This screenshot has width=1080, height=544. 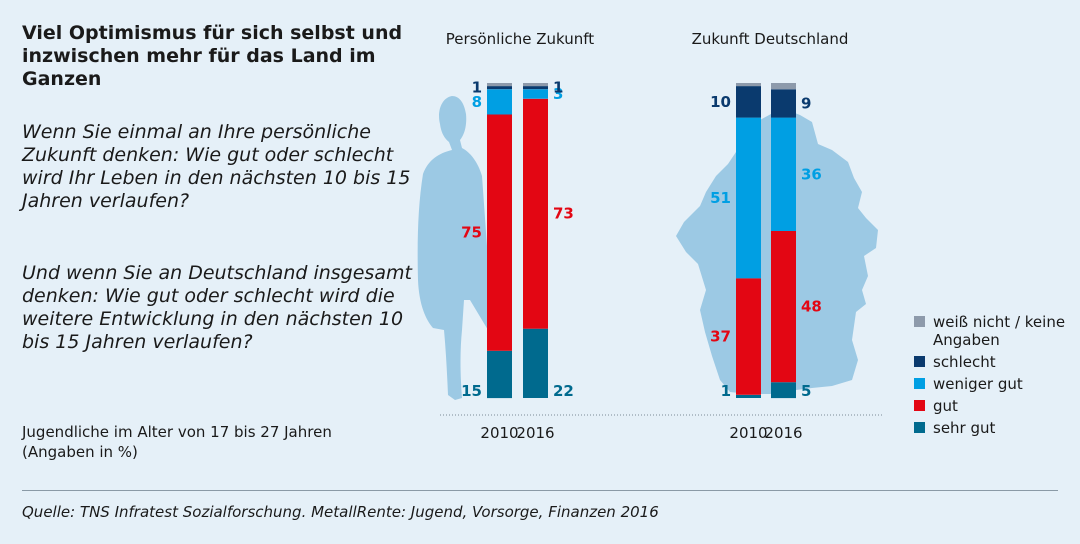 I want to click on population-note-line2: (Angaben in %), so click(x=80, y=452).